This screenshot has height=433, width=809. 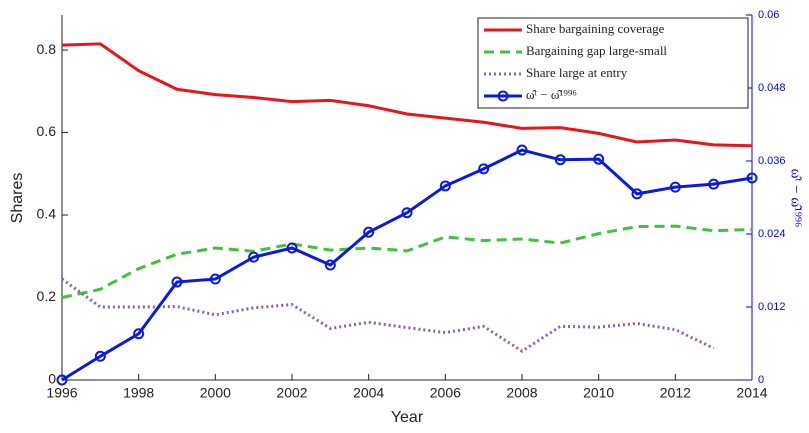 I want to click on legend-box, so click(x=613, y=63).